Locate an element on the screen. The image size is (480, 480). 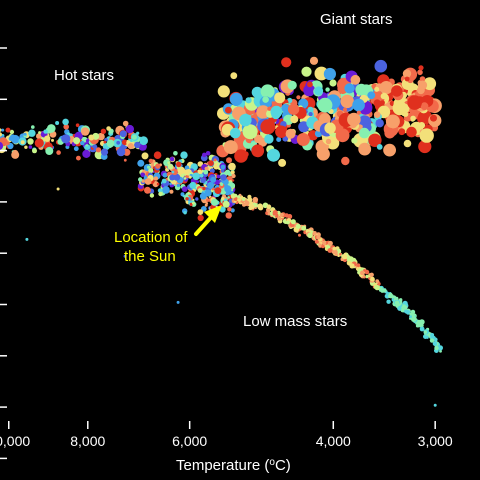
x-tick-label: 4,000 is located at coordinates (333, 441).